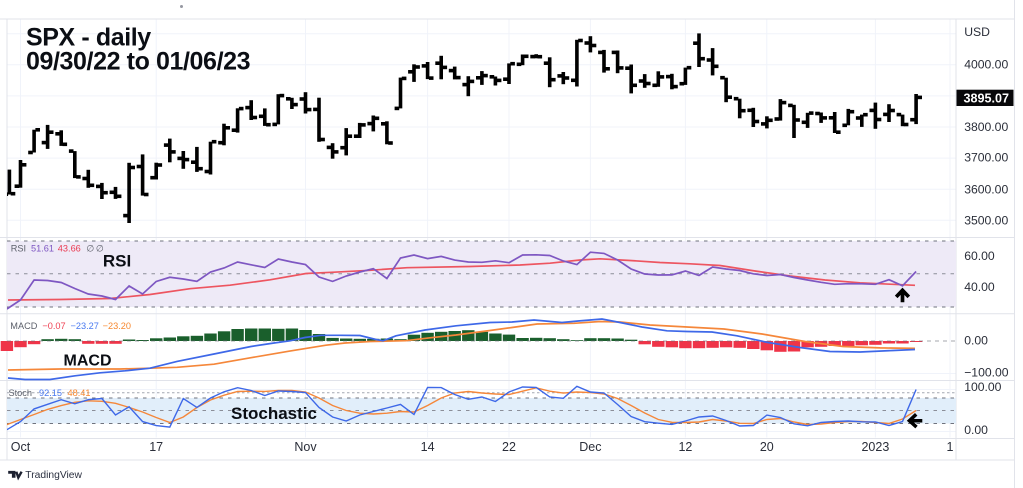 The width and height of the screenshot is (1023, 488). I want to click on svg-text: Stochastic, so click(274, 413).